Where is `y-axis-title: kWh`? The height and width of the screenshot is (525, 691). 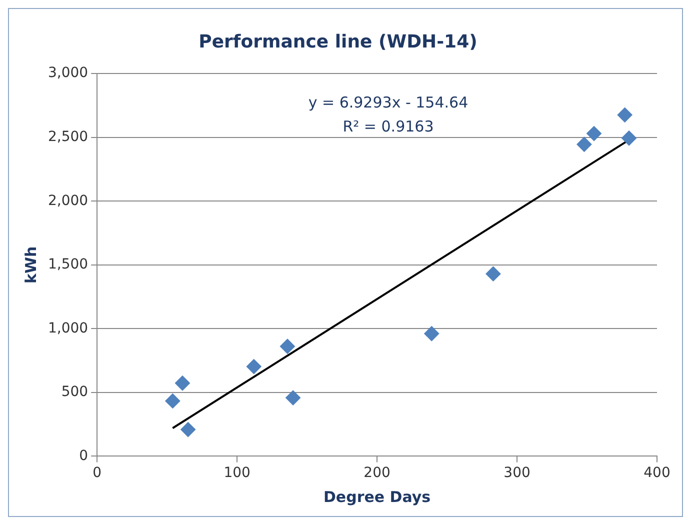
y-axis-title: kWh is located at coordinates (31, 265).